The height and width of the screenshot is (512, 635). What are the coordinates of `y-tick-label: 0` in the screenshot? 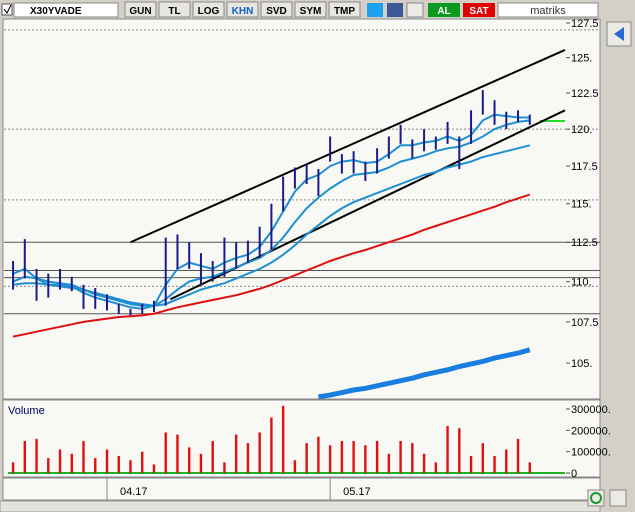 It's located at (574, 474).